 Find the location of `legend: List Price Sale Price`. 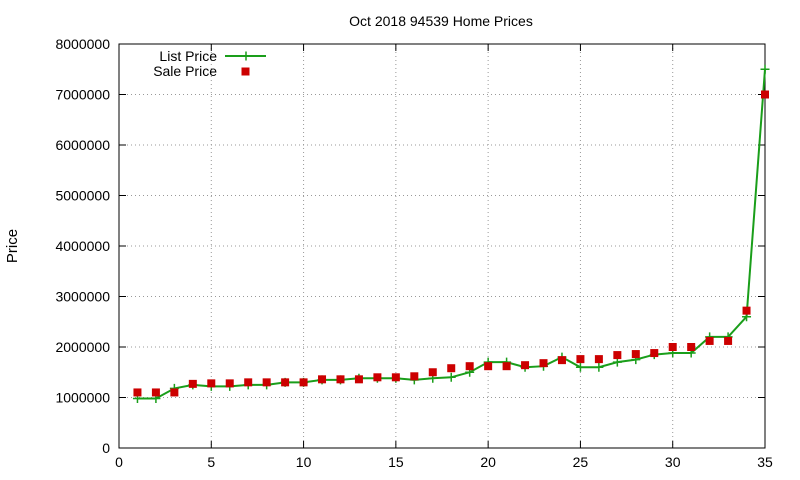

legend: List Price Sale Price is located at coordinates (209, 63).